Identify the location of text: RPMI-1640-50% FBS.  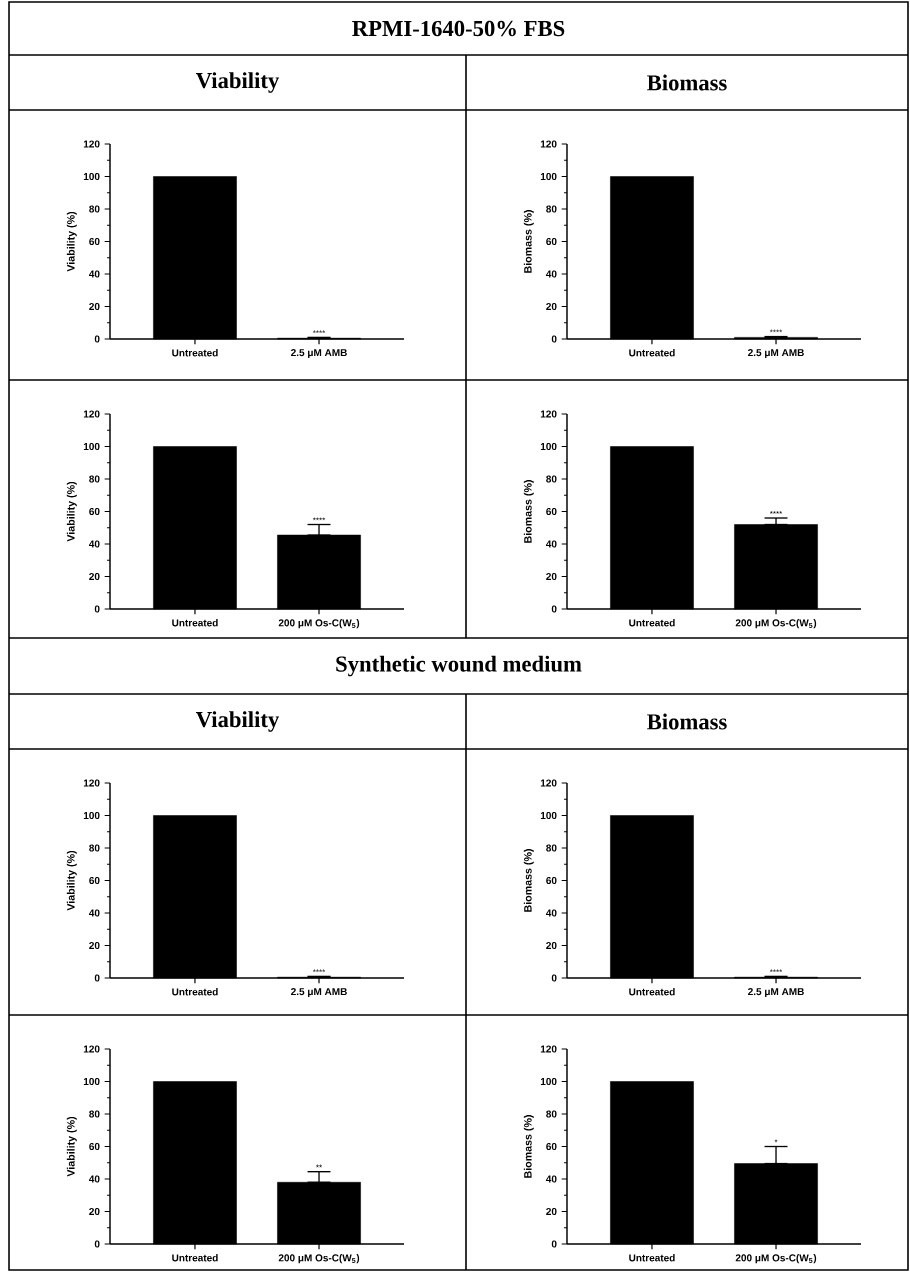
(458, 28).